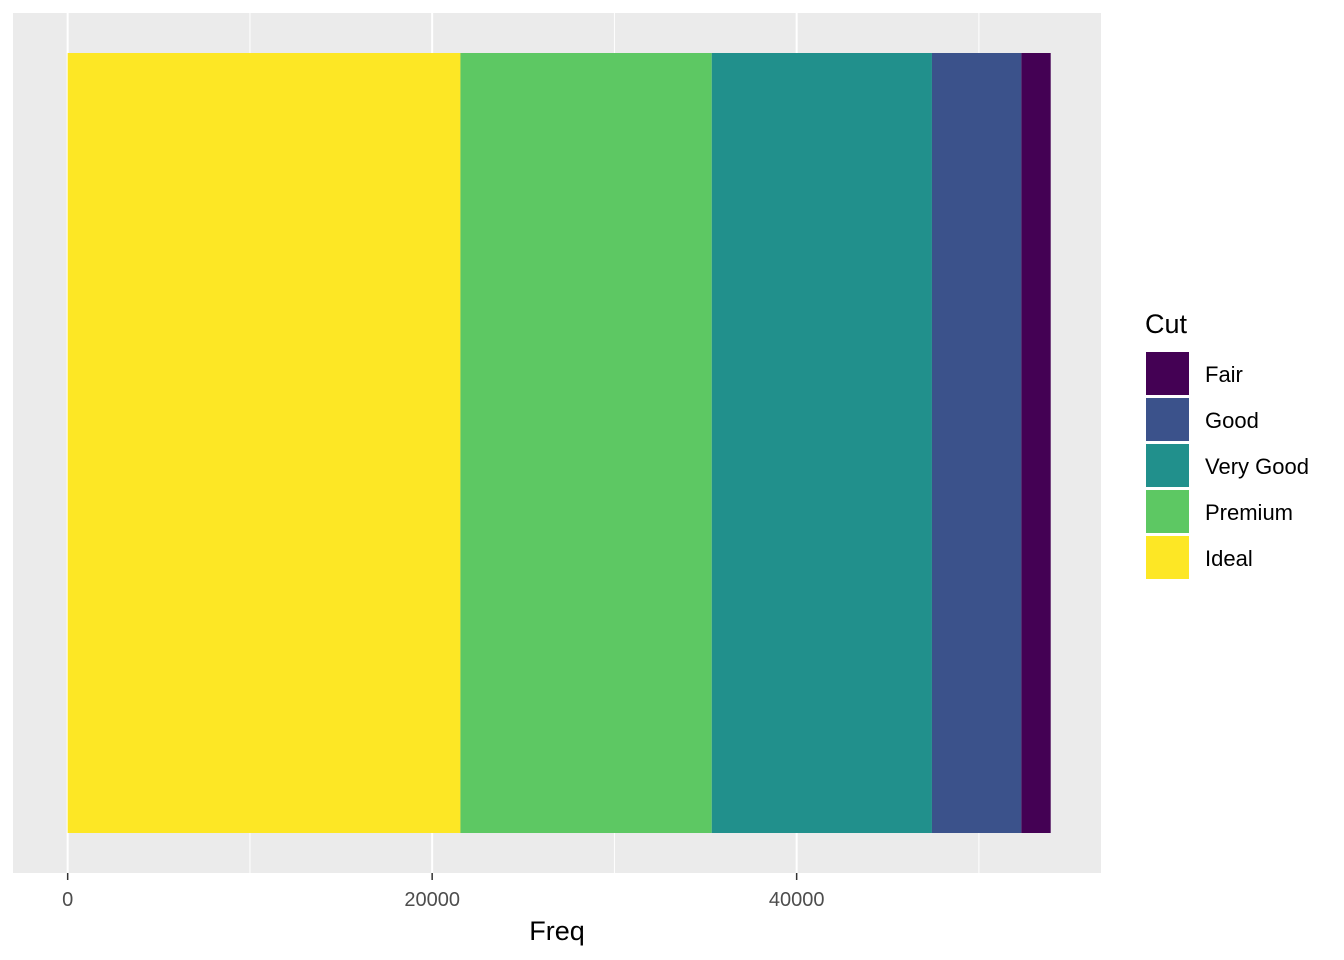 The image size is (1344, 960). I want to click on legend-items: Fair Good Very Good Premium Ideal, so click(1227, 465).